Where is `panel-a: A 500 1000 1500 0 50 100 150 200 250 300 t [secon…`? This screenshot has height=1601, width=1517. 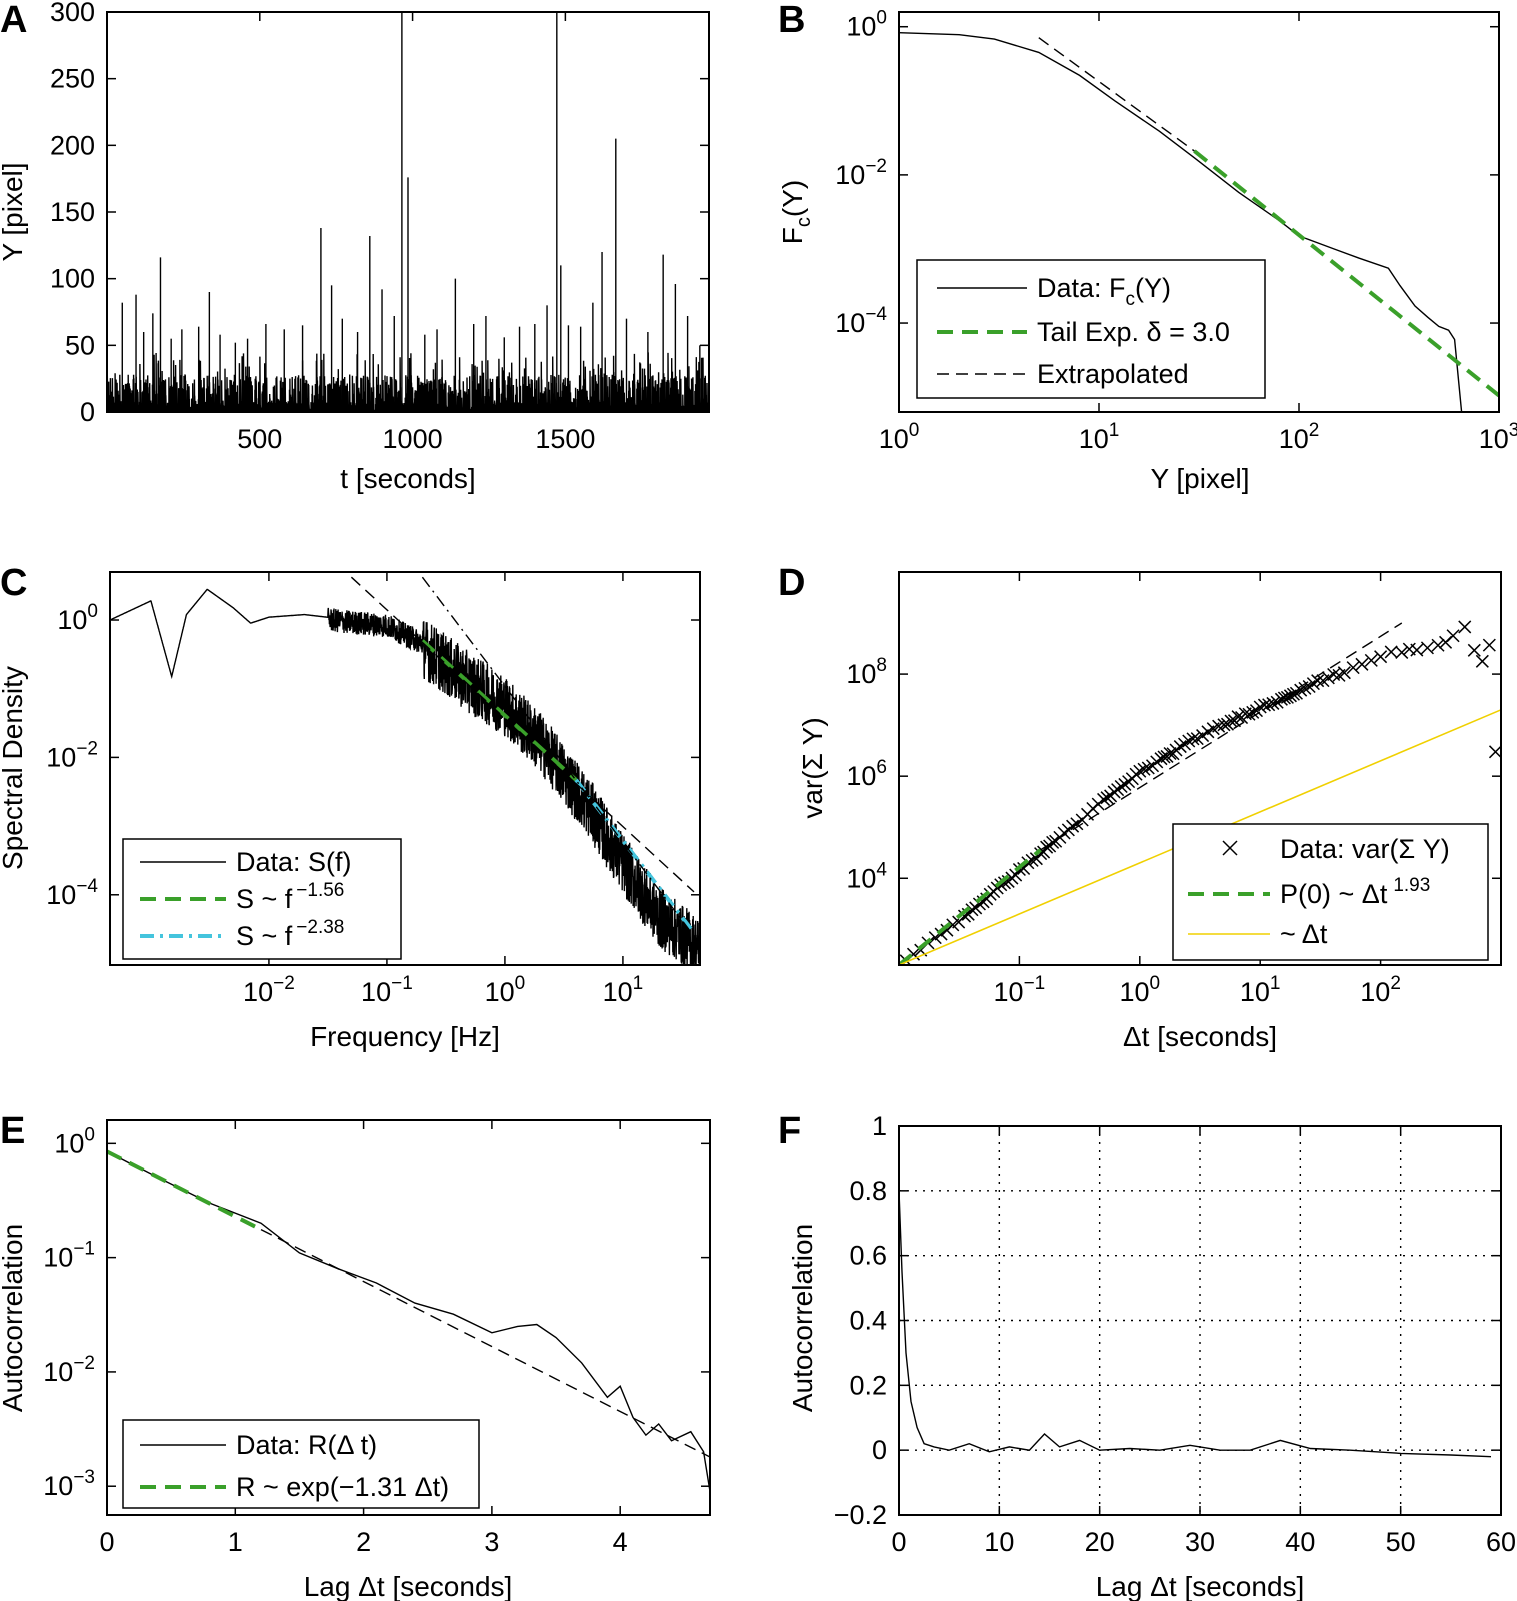
panel-a: A 500 1000 1500 0 50 100 150 200 250 300 t [secon… is located at coordinates (355, 247).